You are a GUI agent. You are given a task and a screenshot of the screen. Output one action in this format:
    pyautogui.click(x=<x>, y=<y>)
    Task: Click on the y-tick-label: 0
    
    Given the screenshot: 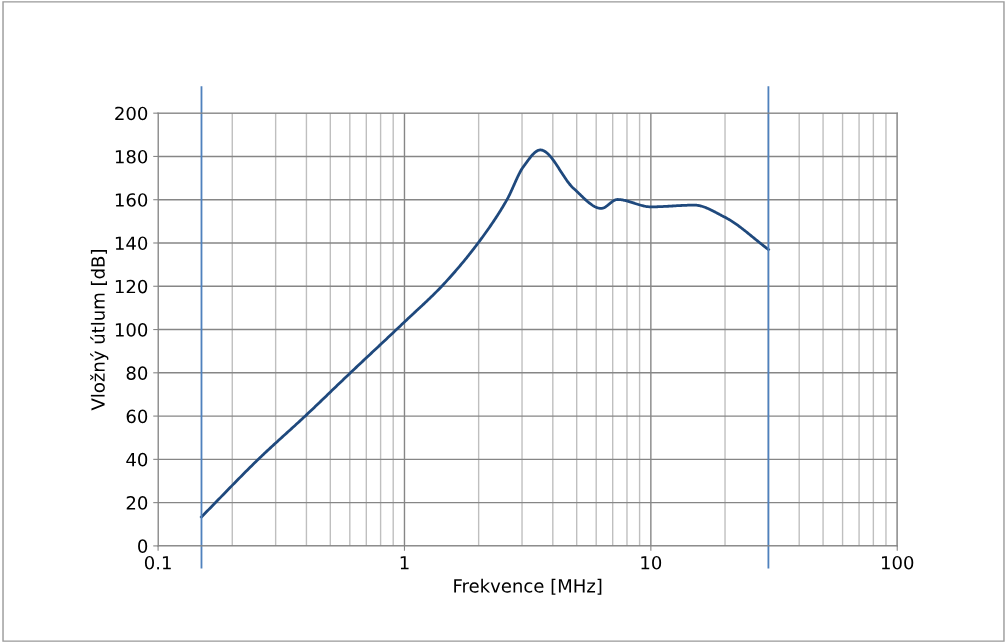 What is the action you would take?
    pyautogui.click(x=143, y=546)
    